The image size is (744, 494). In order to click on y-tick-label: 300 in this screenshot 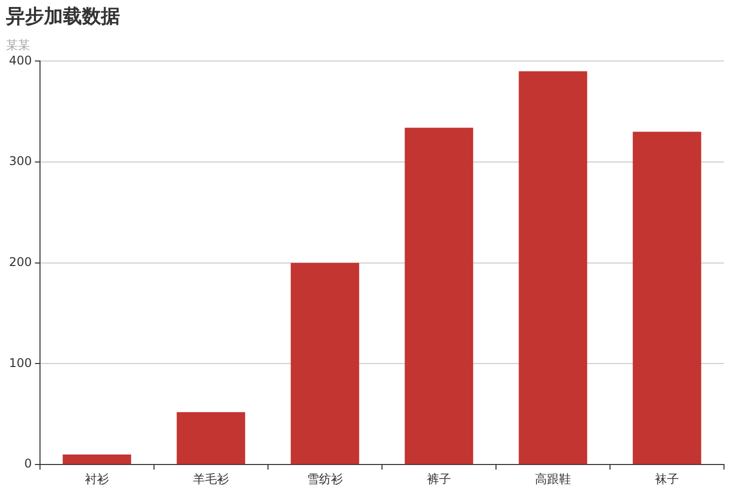, I will do `click(20, 161)`.